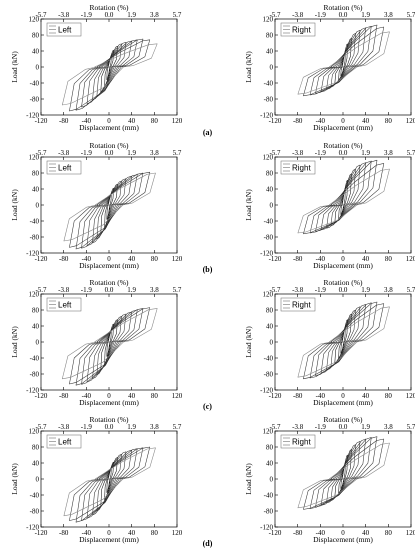 The height and width of the screenshot is (550, 415). Describe the element at coordinates (38, 205) in the screenshot. I see `y-tick-label: 0` at that location.